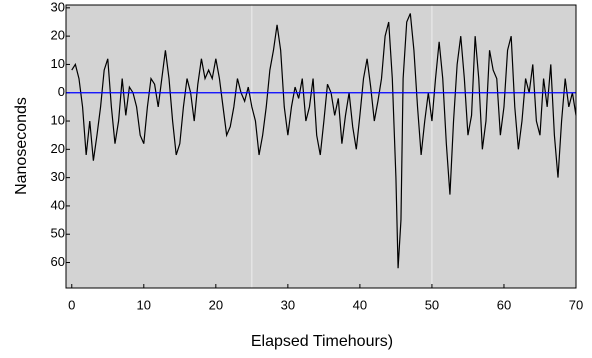  Describe the element at coordinates (58, 204) in the screenshot. I see `y-tick-label: 40` at that location.